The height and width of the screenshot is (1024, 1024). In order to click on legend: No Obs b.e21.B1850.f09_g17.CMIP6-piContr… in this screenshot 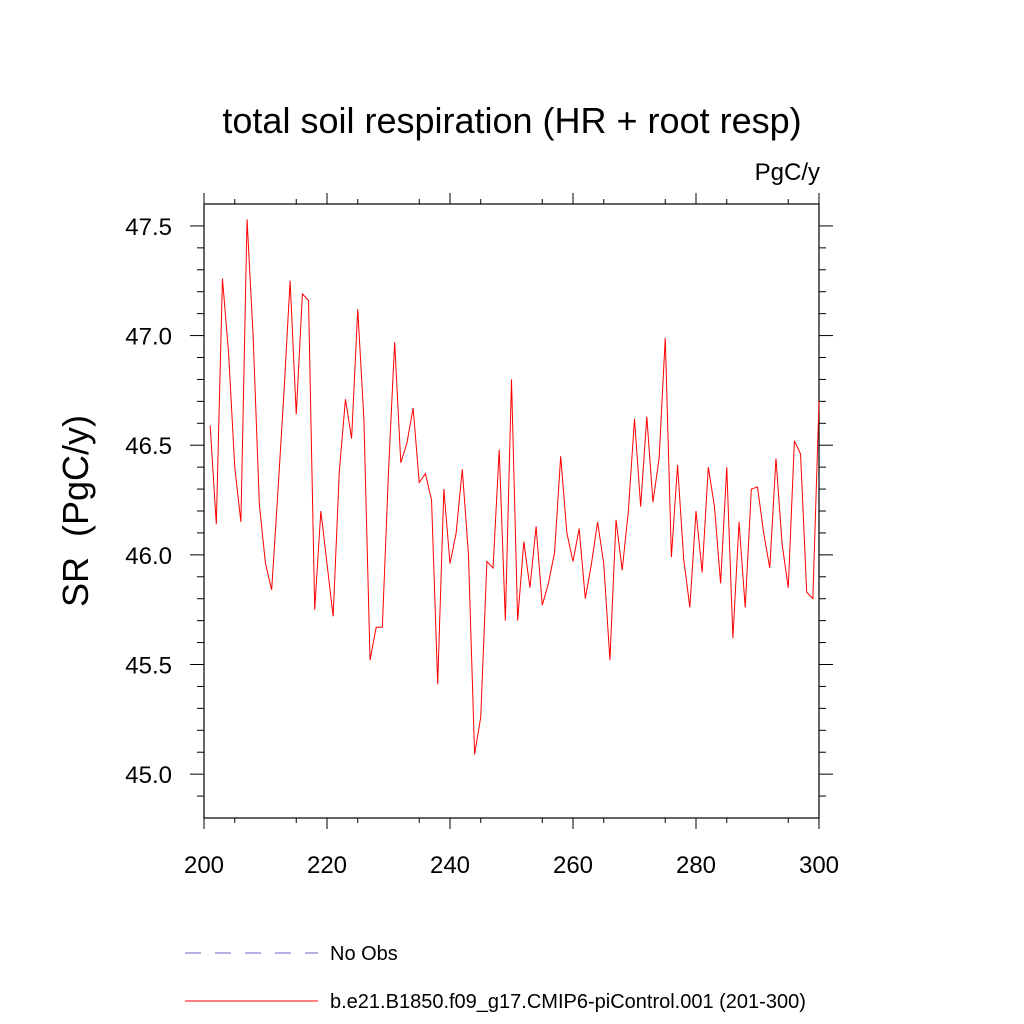, I will do `click(495, 978)`.